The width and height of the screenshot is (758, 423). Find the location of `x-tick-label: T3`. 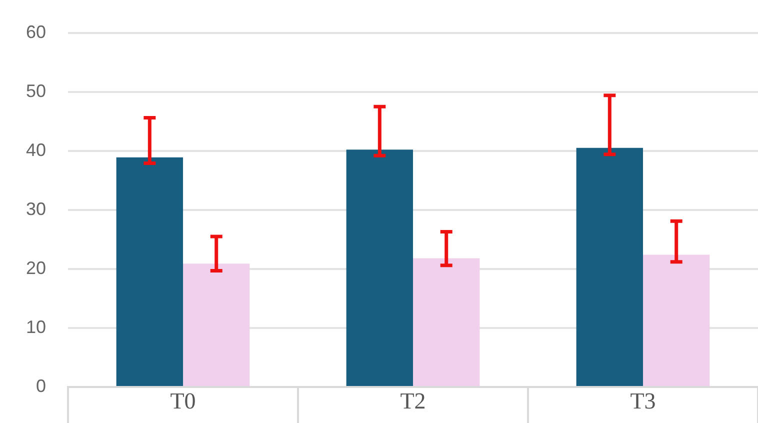

x-tick-label: T3 is located at coordinates (643, 401).